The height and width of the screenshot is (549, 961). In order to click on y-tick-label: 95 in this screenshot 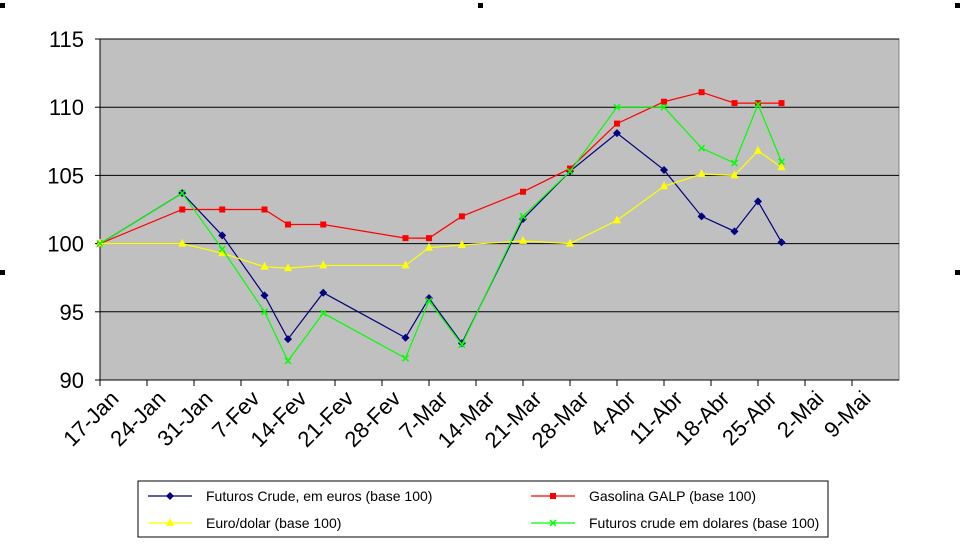, I will do `click(72, 312)`.